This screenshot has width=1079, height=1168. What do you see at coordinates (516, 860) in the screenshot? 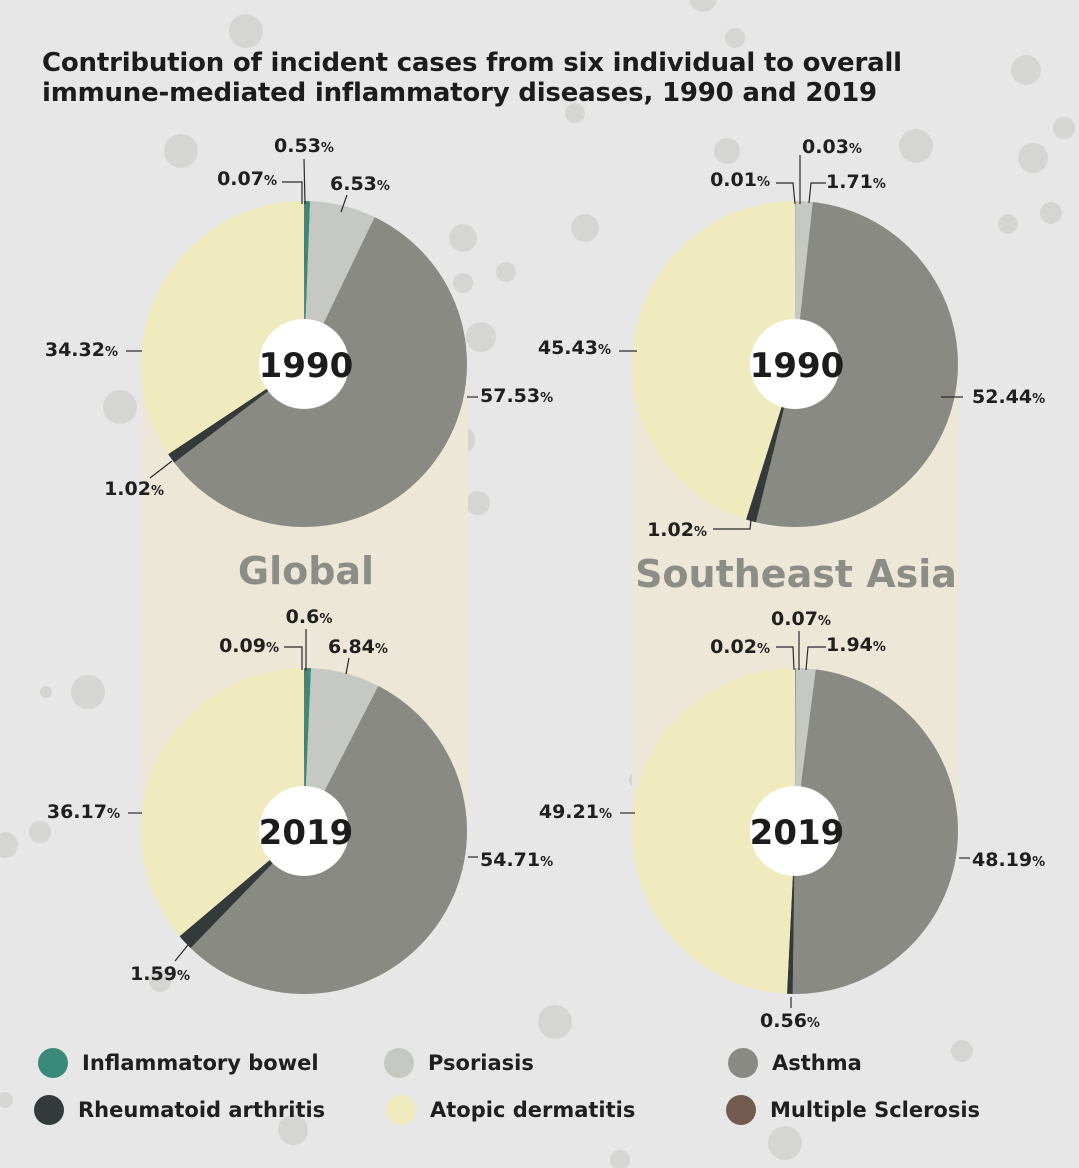
I see `data-label: 54.71%` at bounding box center [516, 860].